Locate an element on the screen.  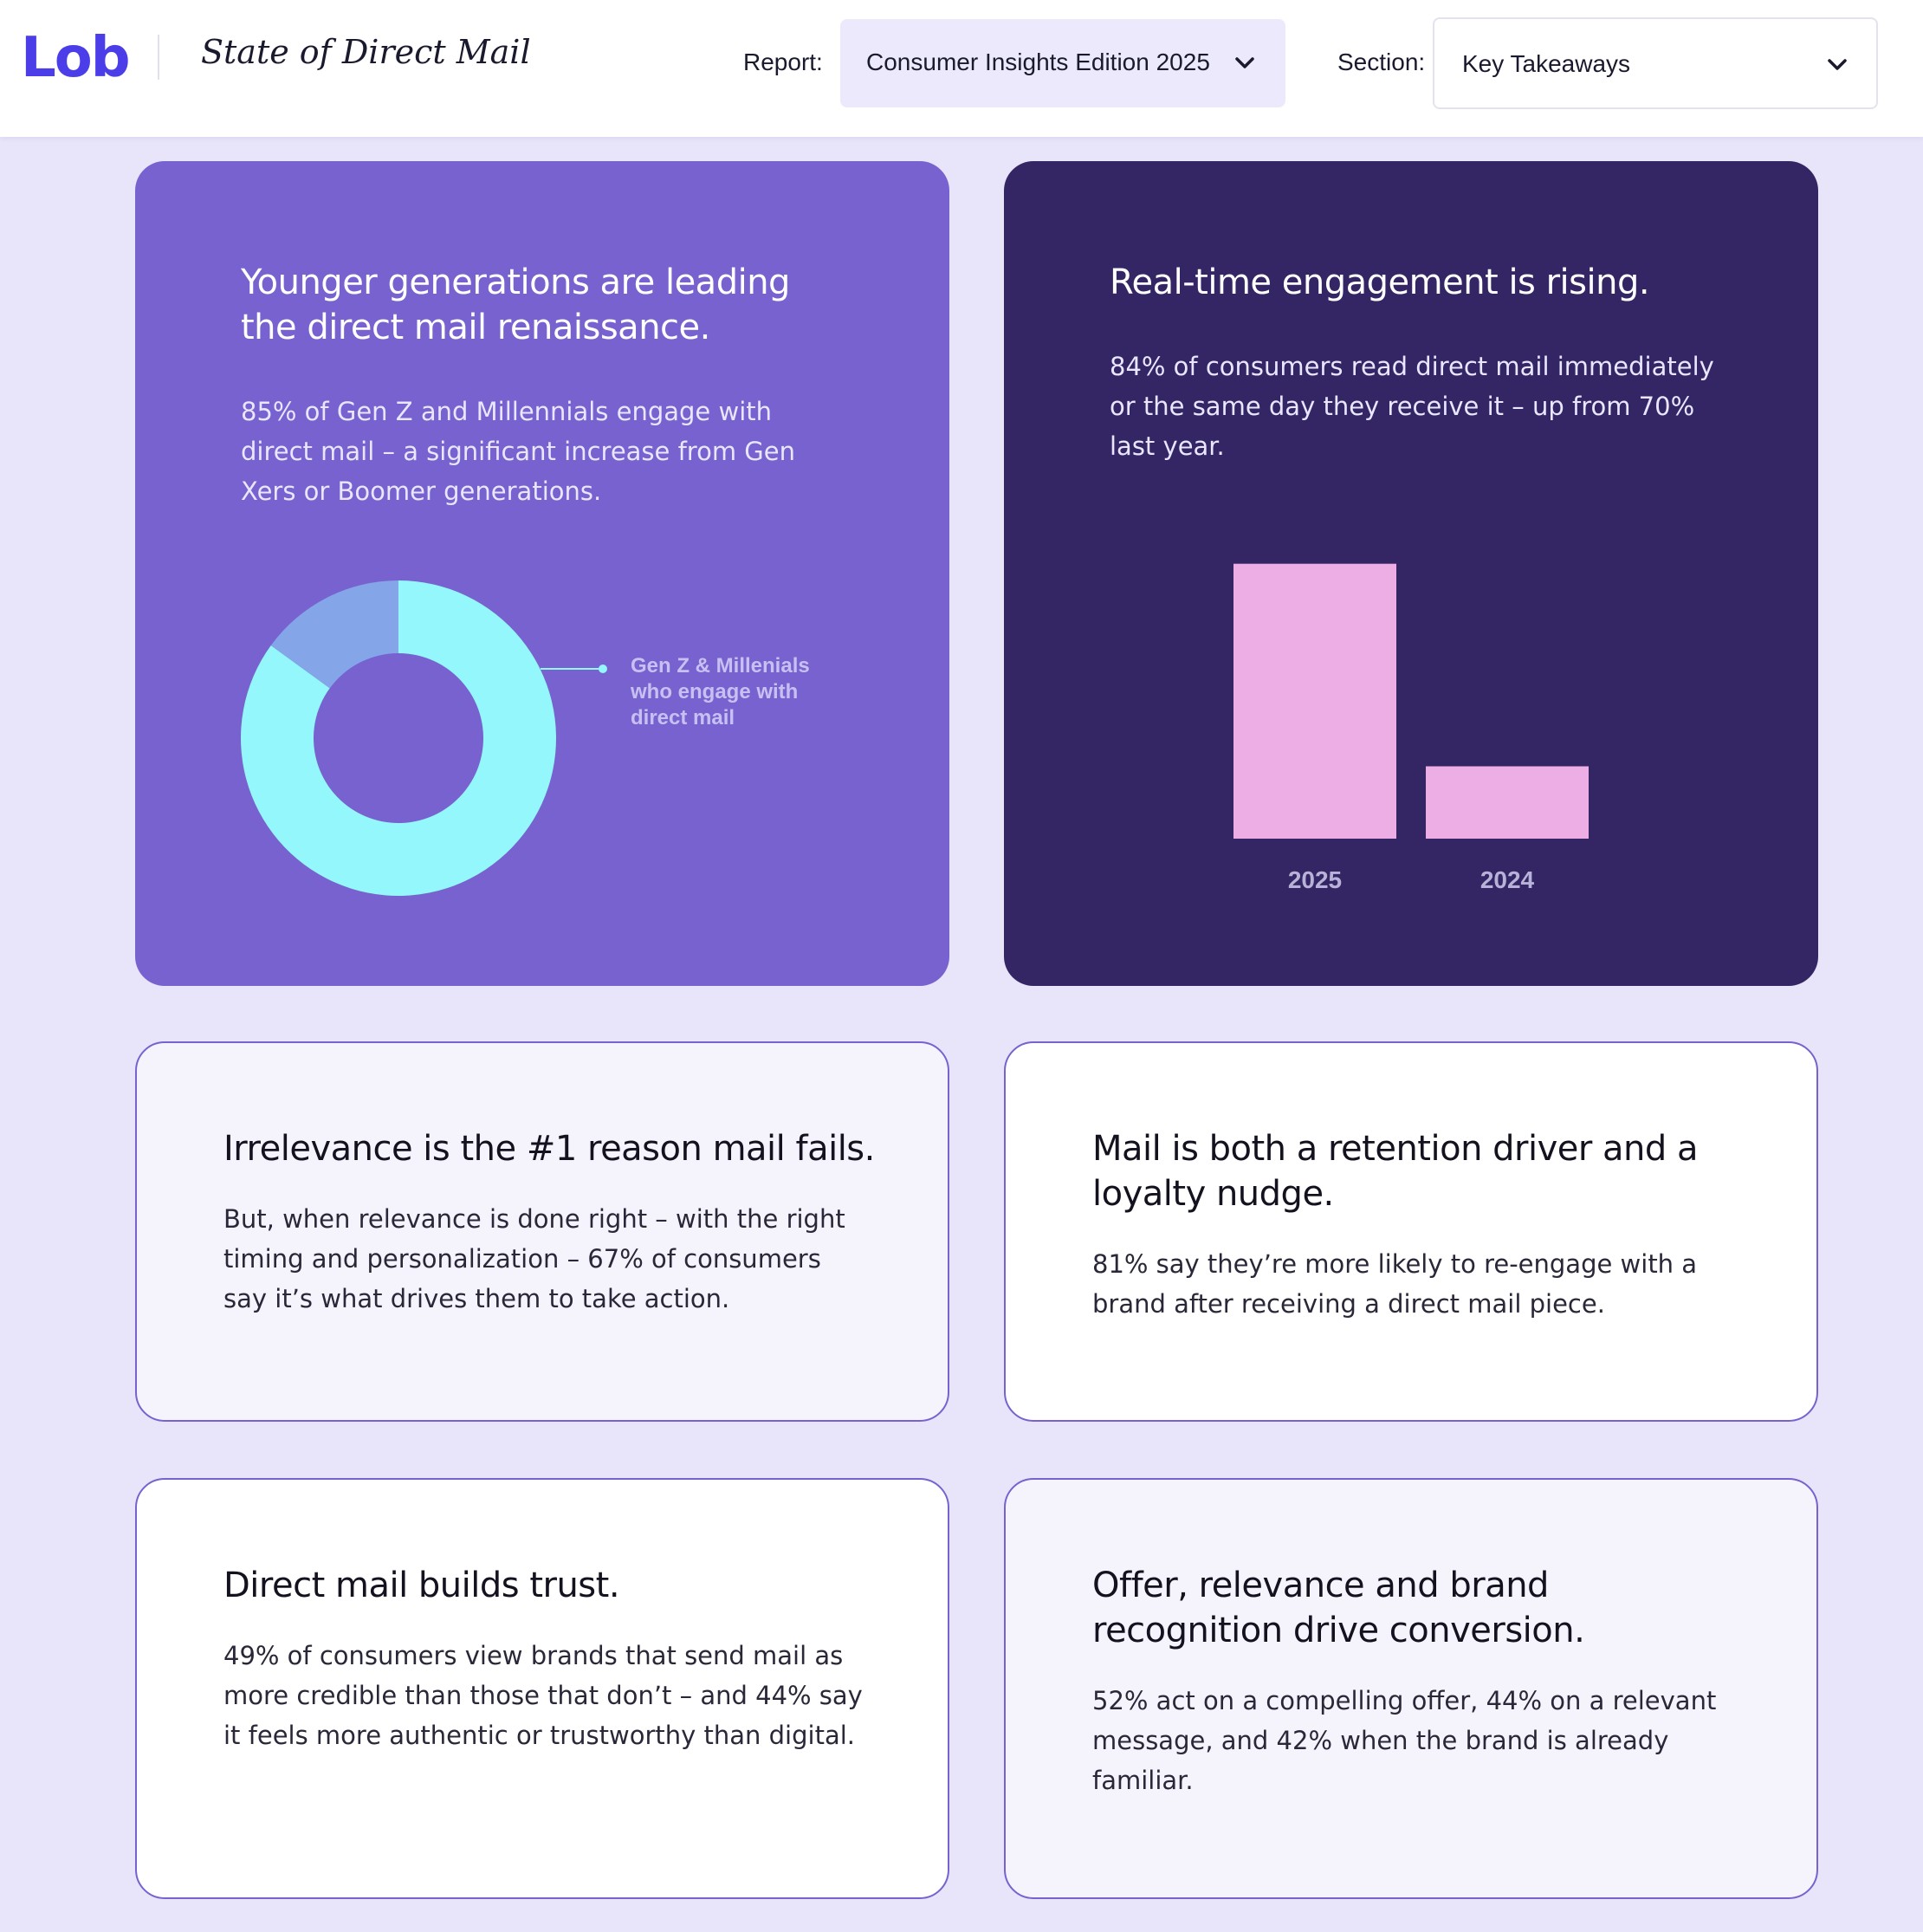
report-select-value: Consumer Insights Edition 2025 is located at coordinates (1038, 62).